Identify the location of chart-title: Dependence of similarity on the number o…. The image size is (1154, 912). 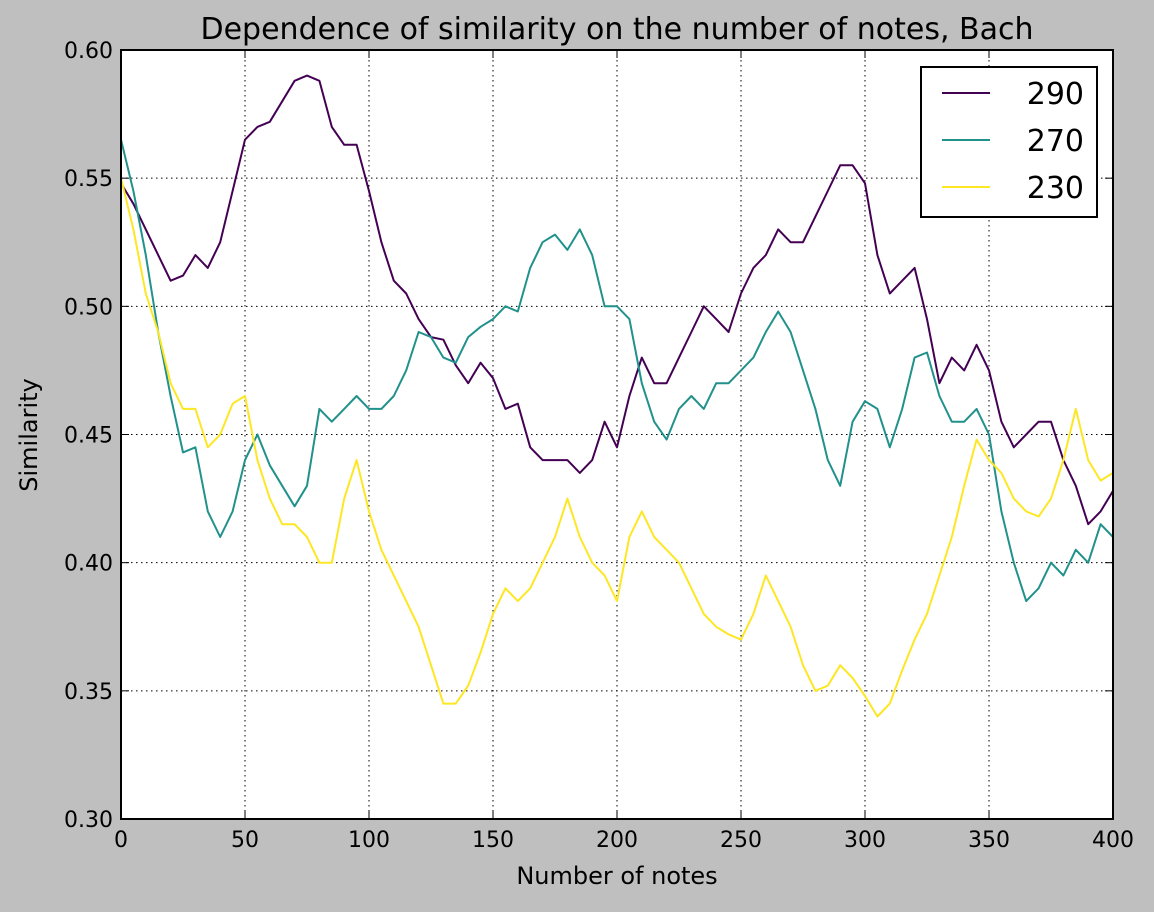
(617, 29).